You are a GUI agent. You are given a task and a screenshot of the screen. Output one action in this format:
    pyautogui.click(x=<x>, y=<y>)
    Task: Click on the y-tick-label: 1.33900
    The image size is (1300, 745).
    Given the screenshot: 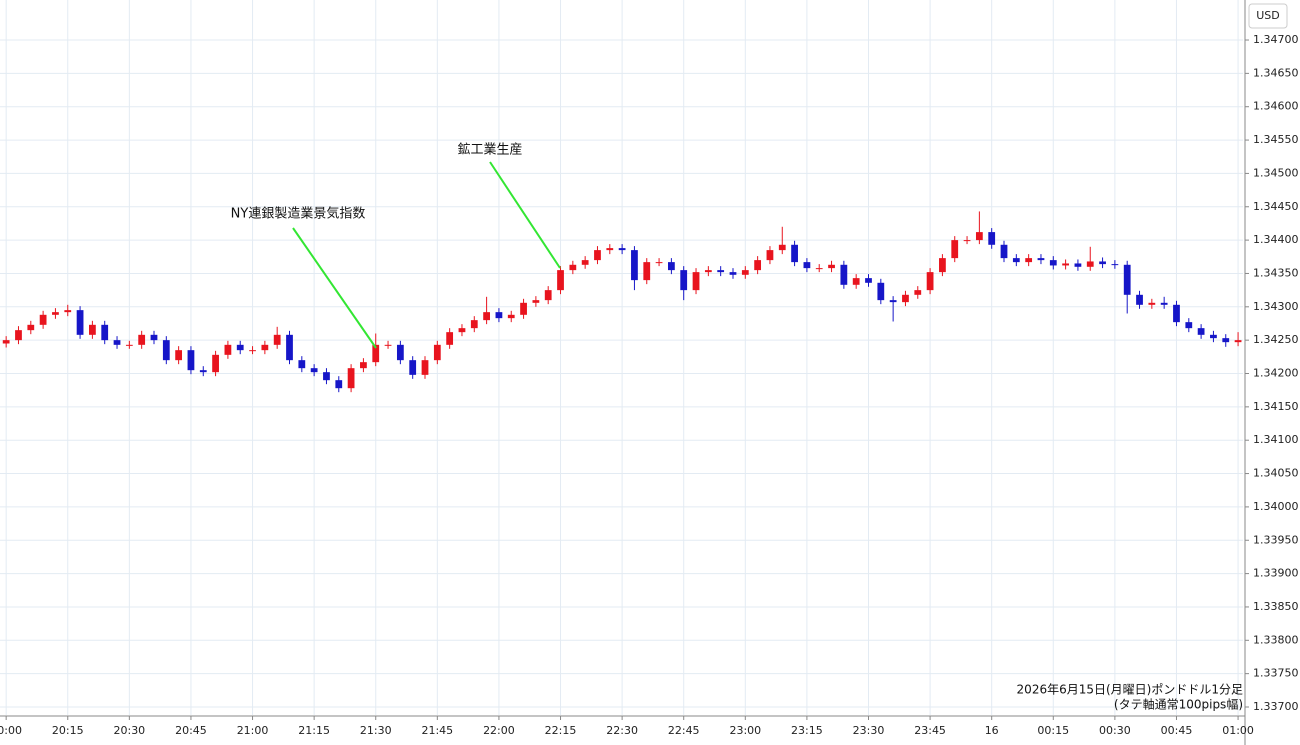 What is the action you would take?
    pyautogui.click(x=1276, y=573)
    